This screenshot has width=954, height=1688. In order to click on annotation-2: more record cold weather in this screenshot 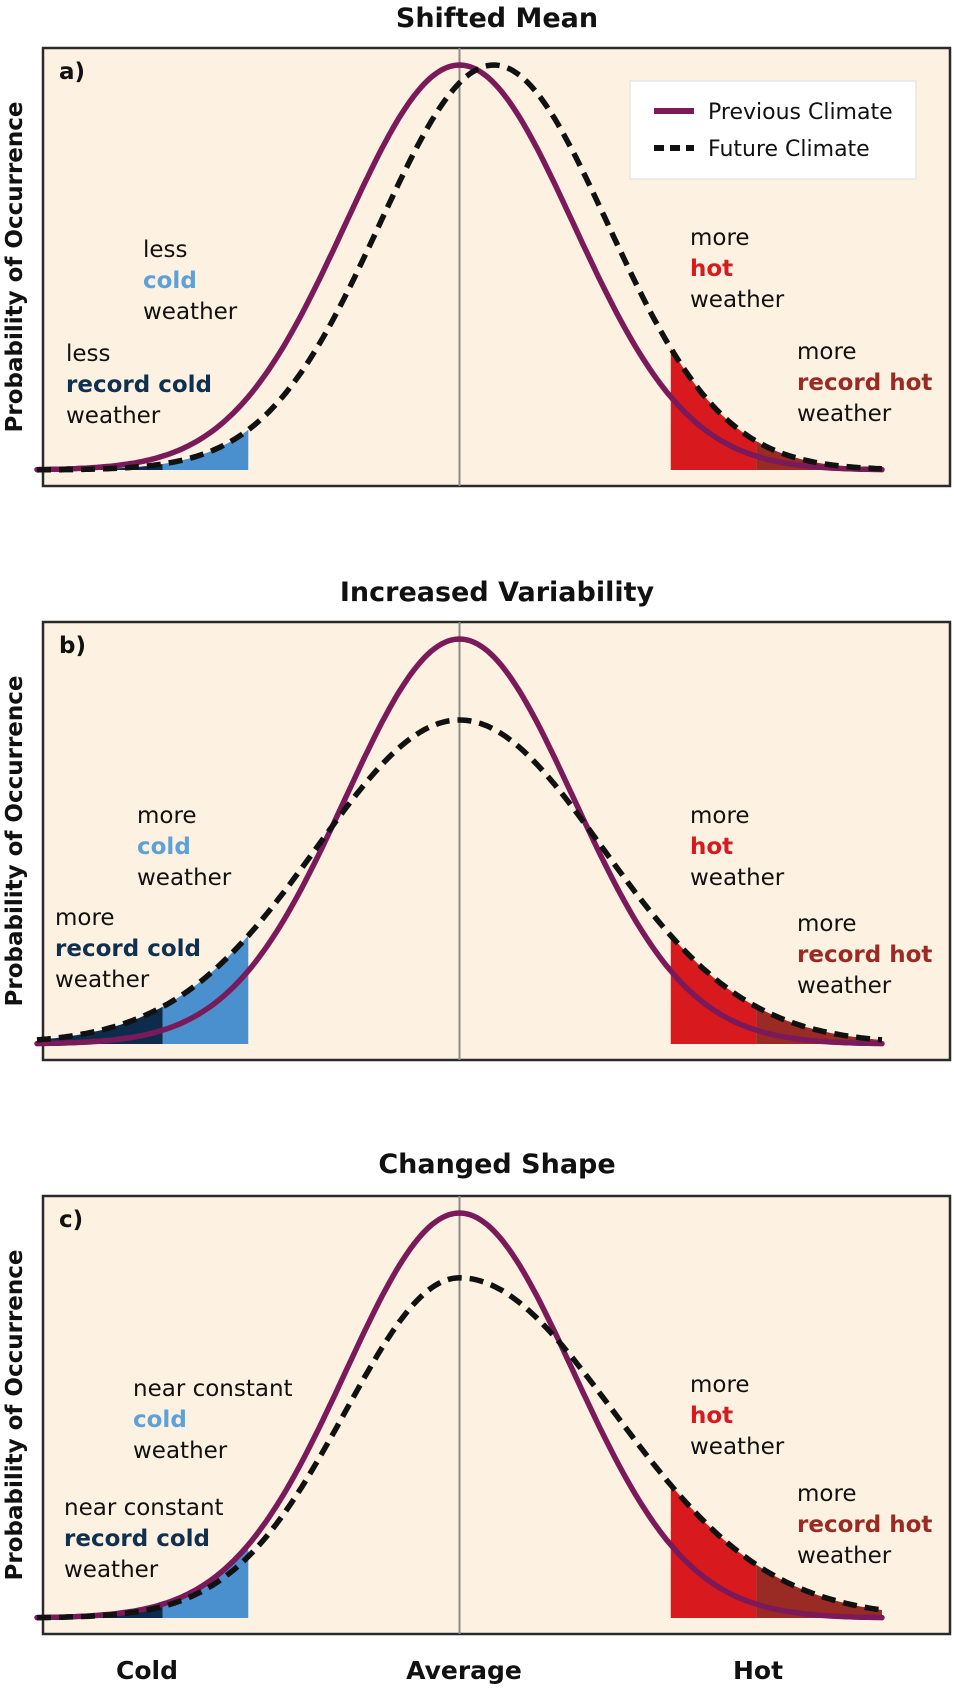, I will do `click(128, 949)`.